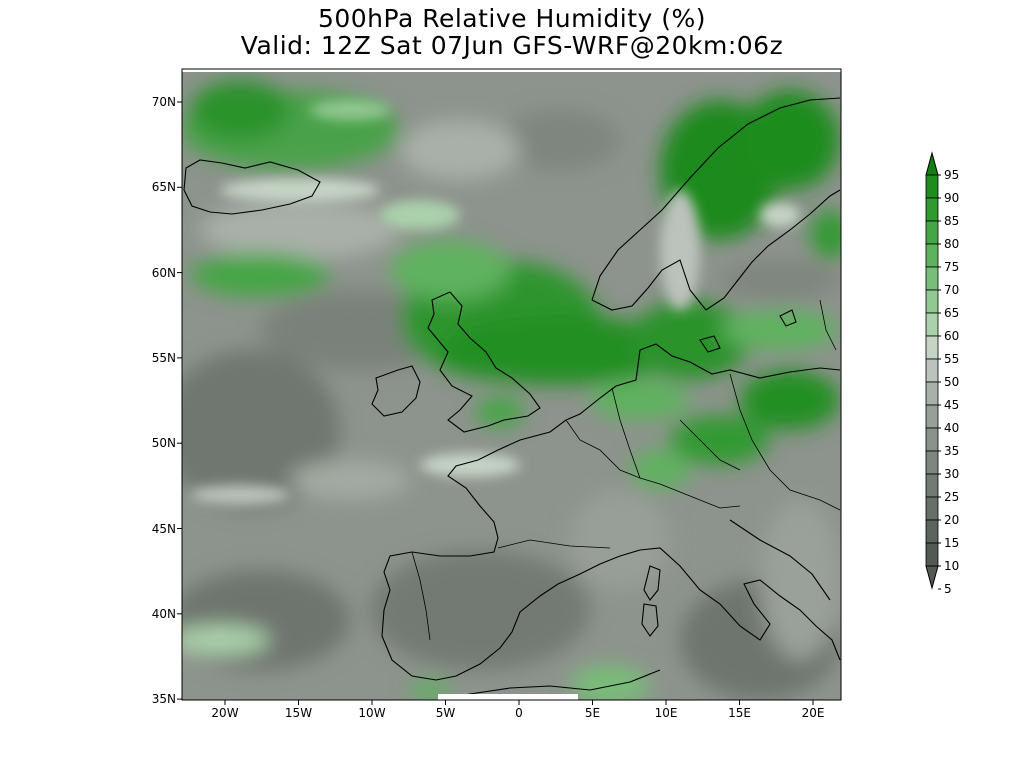 The image size is (1024, 768). Describe the element at coordinates (372, 713) in the screenshot. I see `lon-label: 10W` at that location.